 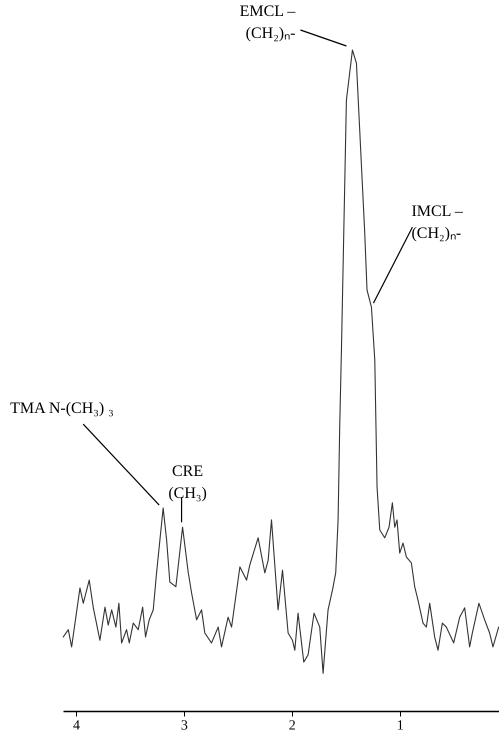 I want to click on x-tick-label: 1, so click(x=400, y=726).